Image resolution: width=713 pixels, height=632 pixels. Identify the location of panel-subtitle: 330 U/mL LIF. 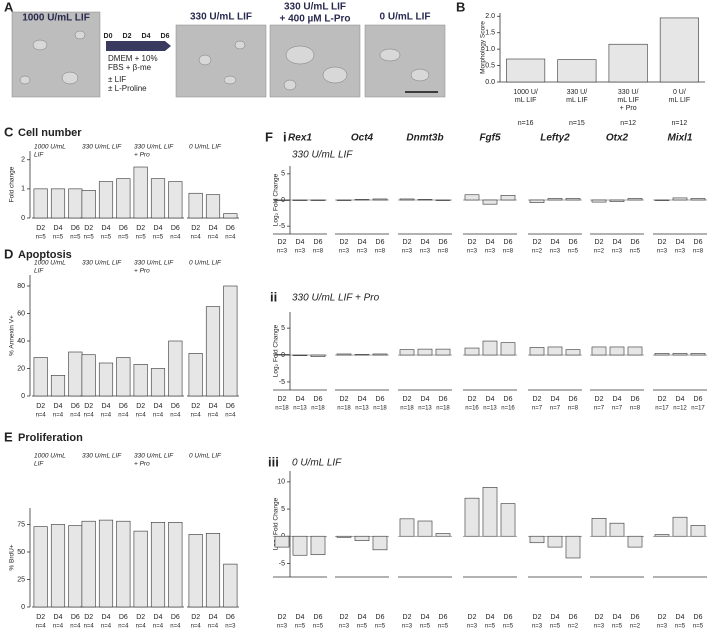
(322, 155).